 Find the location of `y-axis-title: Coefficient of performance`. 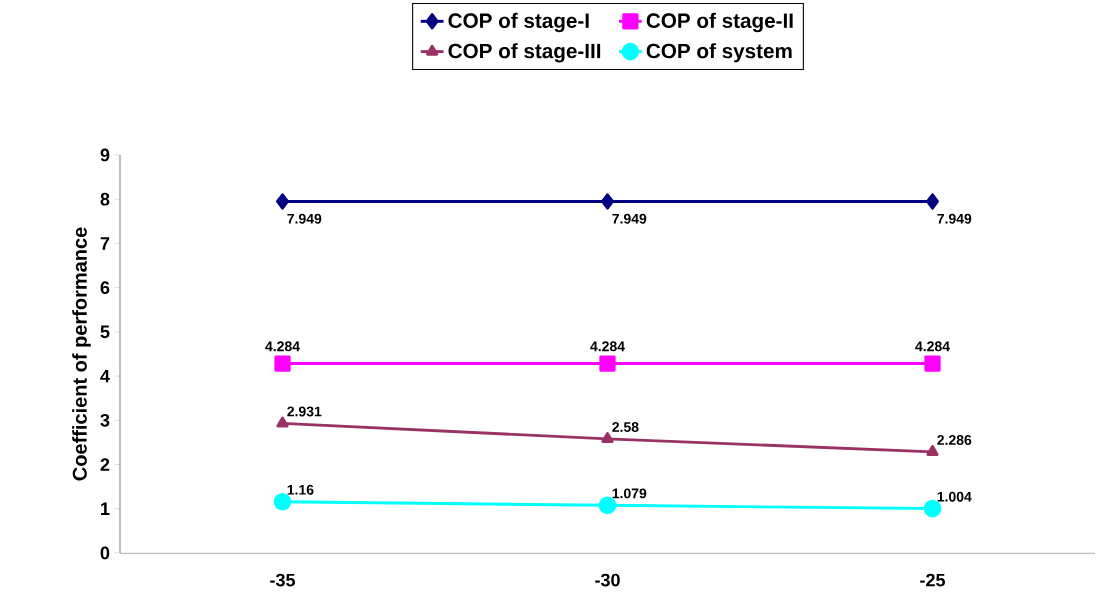

y-axis-title: Coefficient of performance is located at coordinates (81, 354).